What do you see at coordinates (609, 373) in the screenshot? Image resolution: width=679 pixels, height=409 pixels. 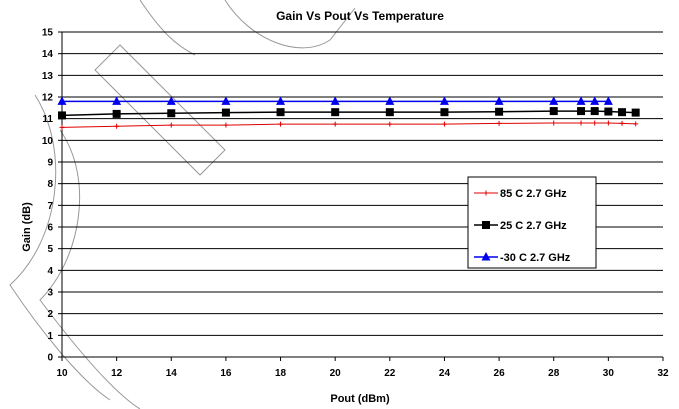 I see `x-tick-label: 30` at bounding box center [609, 373].